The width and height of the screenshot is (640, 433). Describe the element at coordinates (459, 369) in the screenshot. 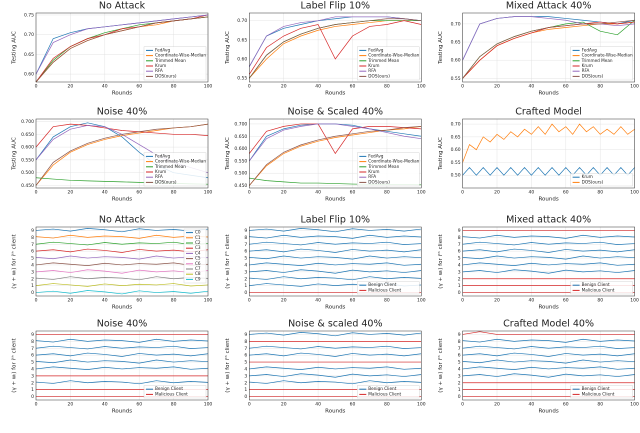

I see `y-tick-label: 4` at that location.